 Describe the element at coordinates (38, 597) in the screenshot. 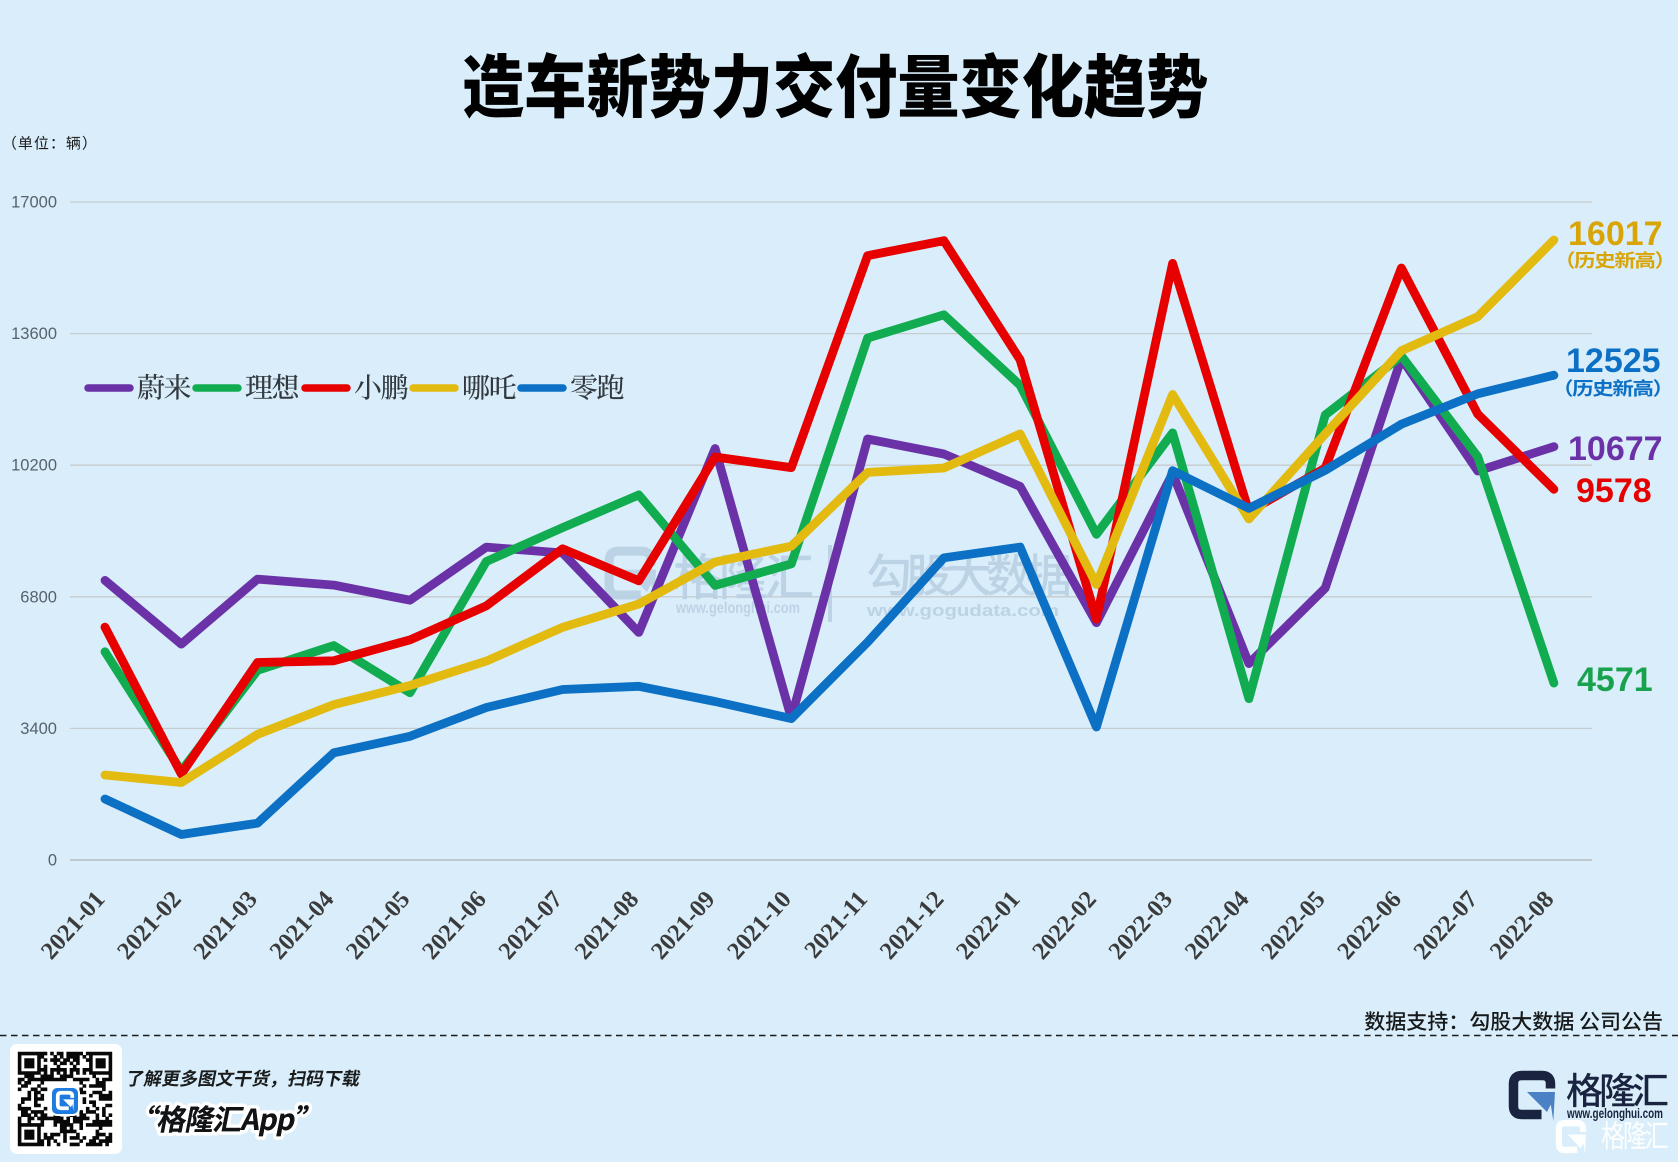

I see `svg-text: 6800` at that location.